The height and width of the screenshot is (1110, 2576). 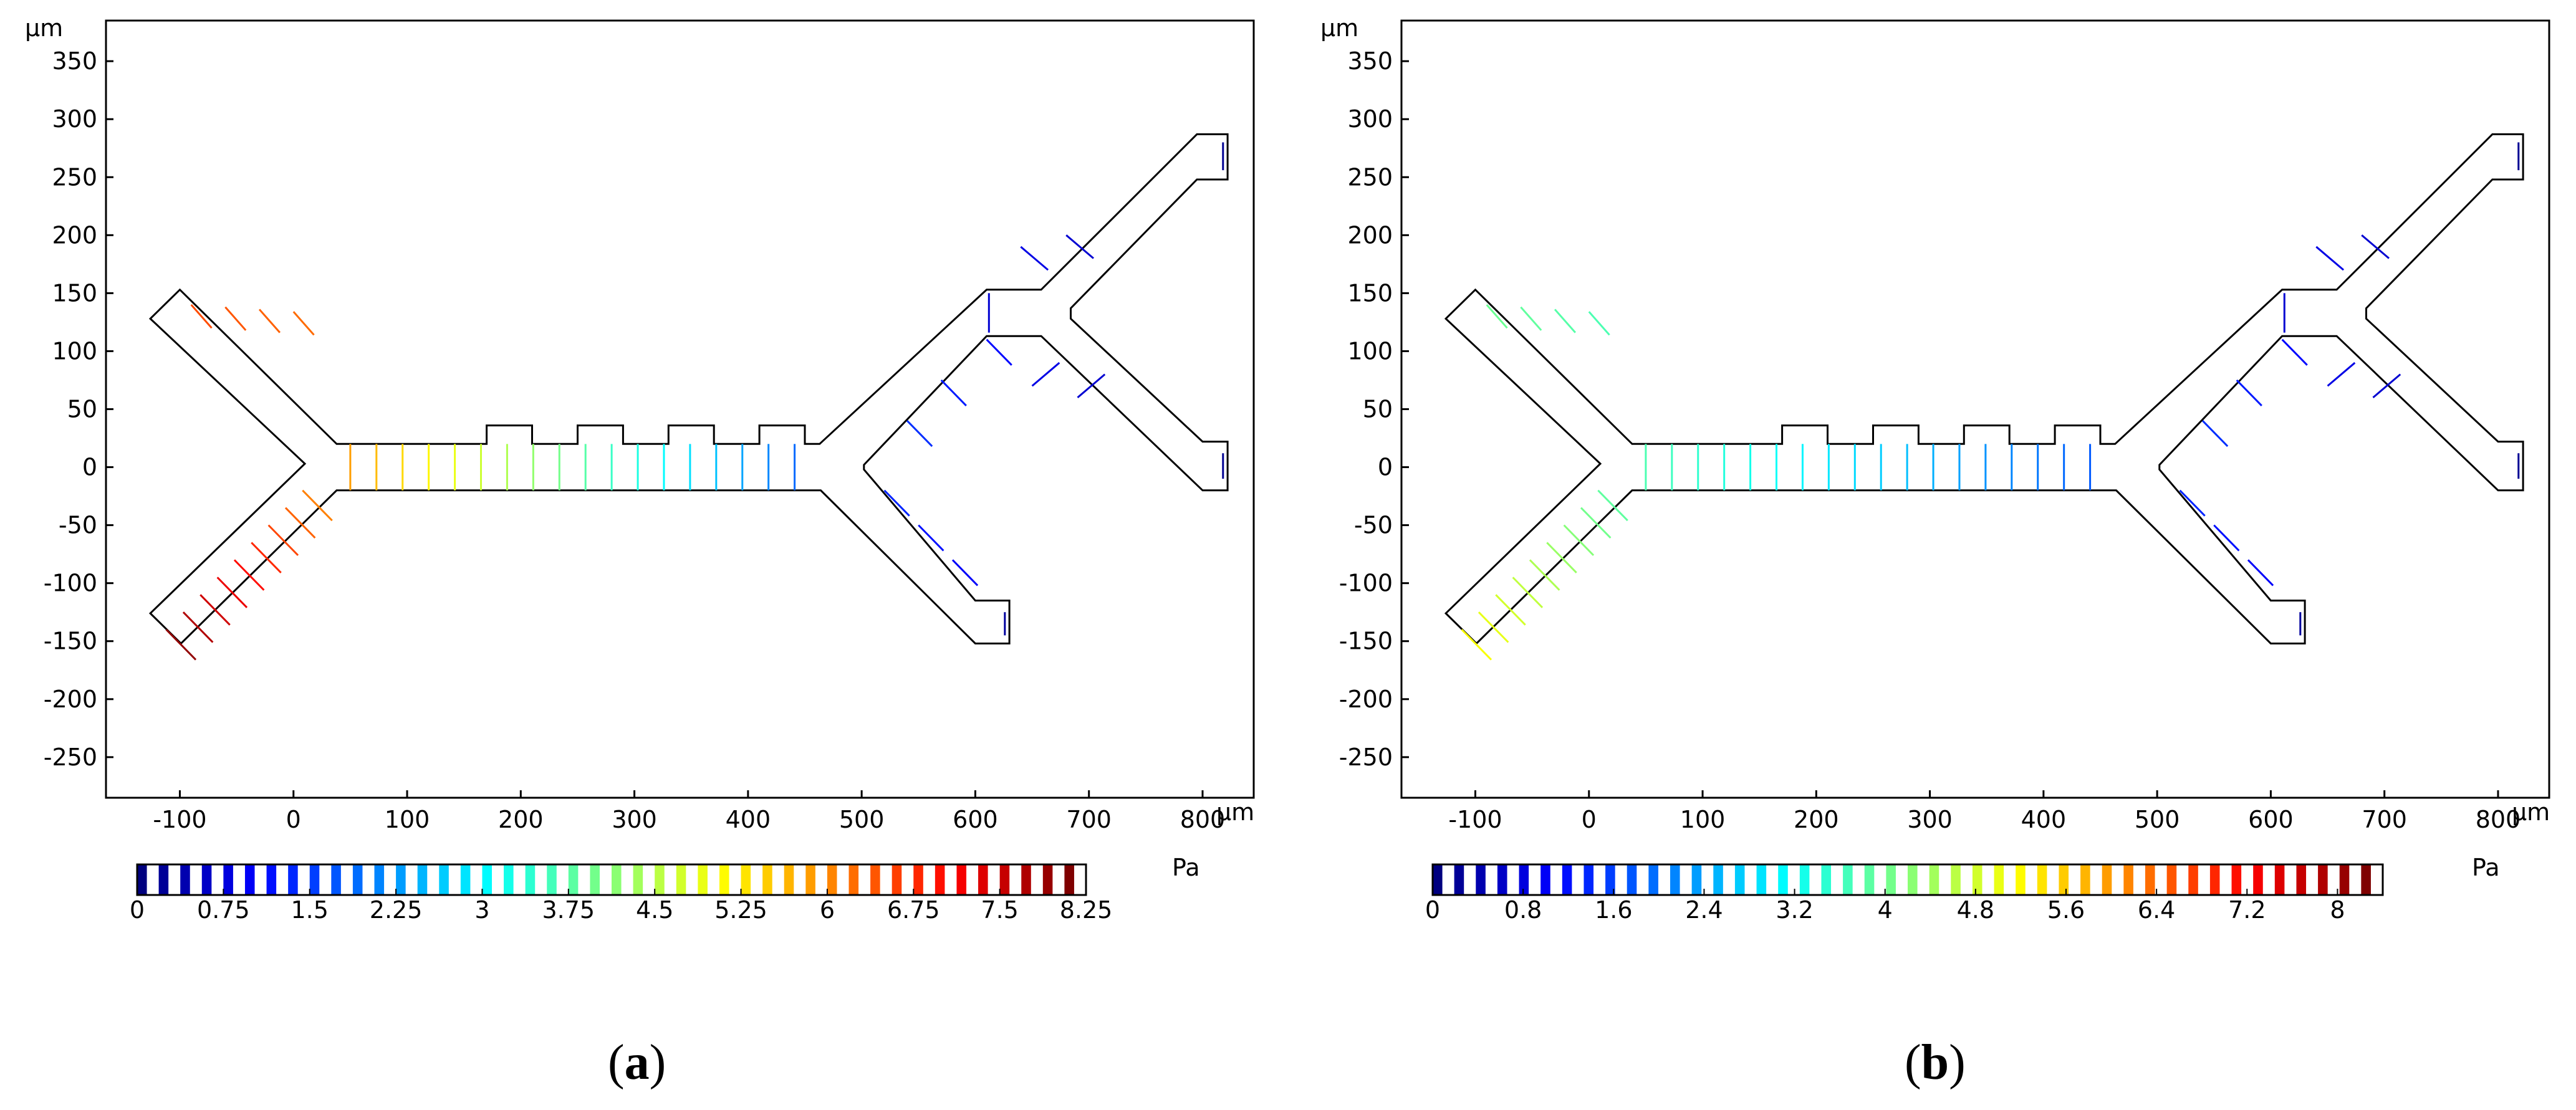 What do you see at coordinates (748, 819) in the screenshot?
I see `x-tick-label: 400` at bounding box center [748, 819].